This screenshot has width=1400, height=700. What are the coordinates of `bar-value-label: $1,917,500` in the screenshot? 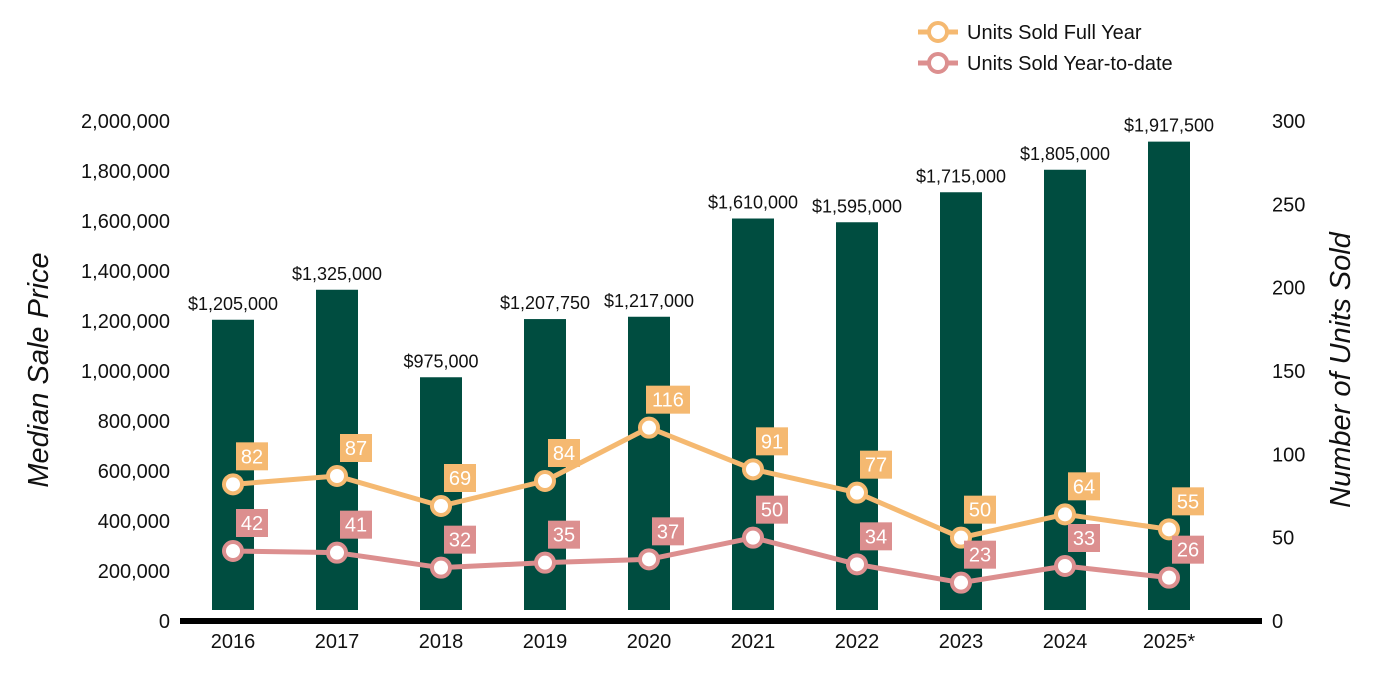 It's located at (1169, 126).